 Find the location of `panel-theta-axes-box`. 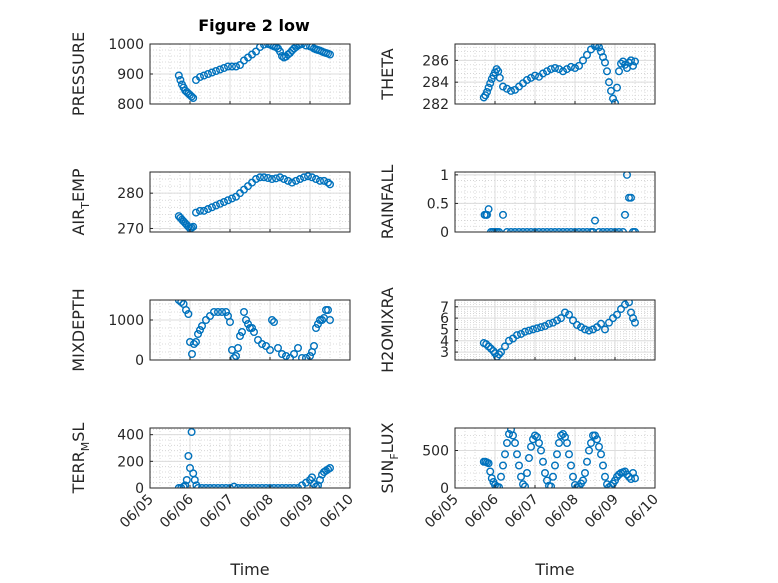

panel-theta-axes-box is located at coordinates (555, 74).